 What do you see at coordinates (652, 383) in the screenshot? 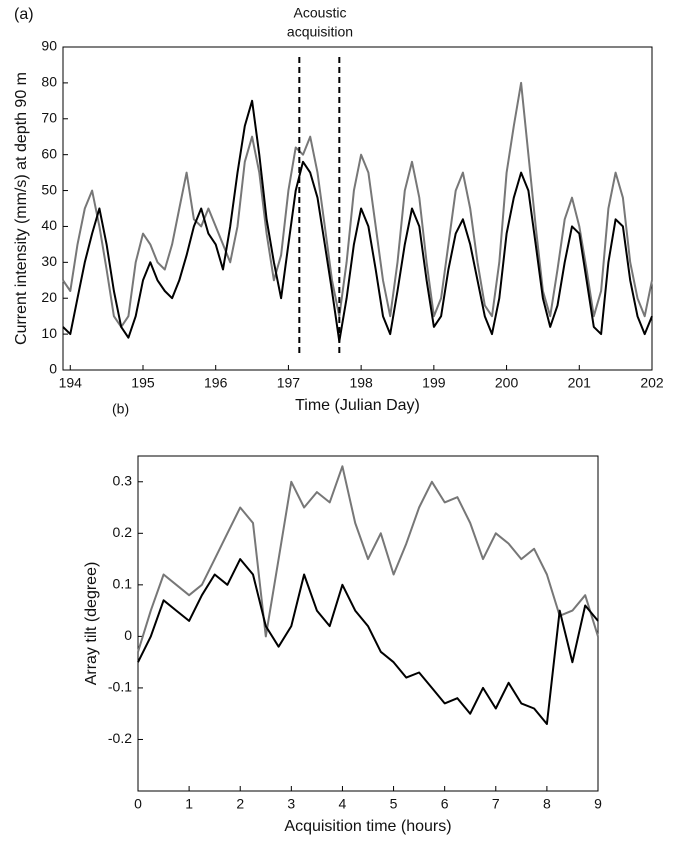
I see `x-tick-label: 202` at bounding box center [652, 383].